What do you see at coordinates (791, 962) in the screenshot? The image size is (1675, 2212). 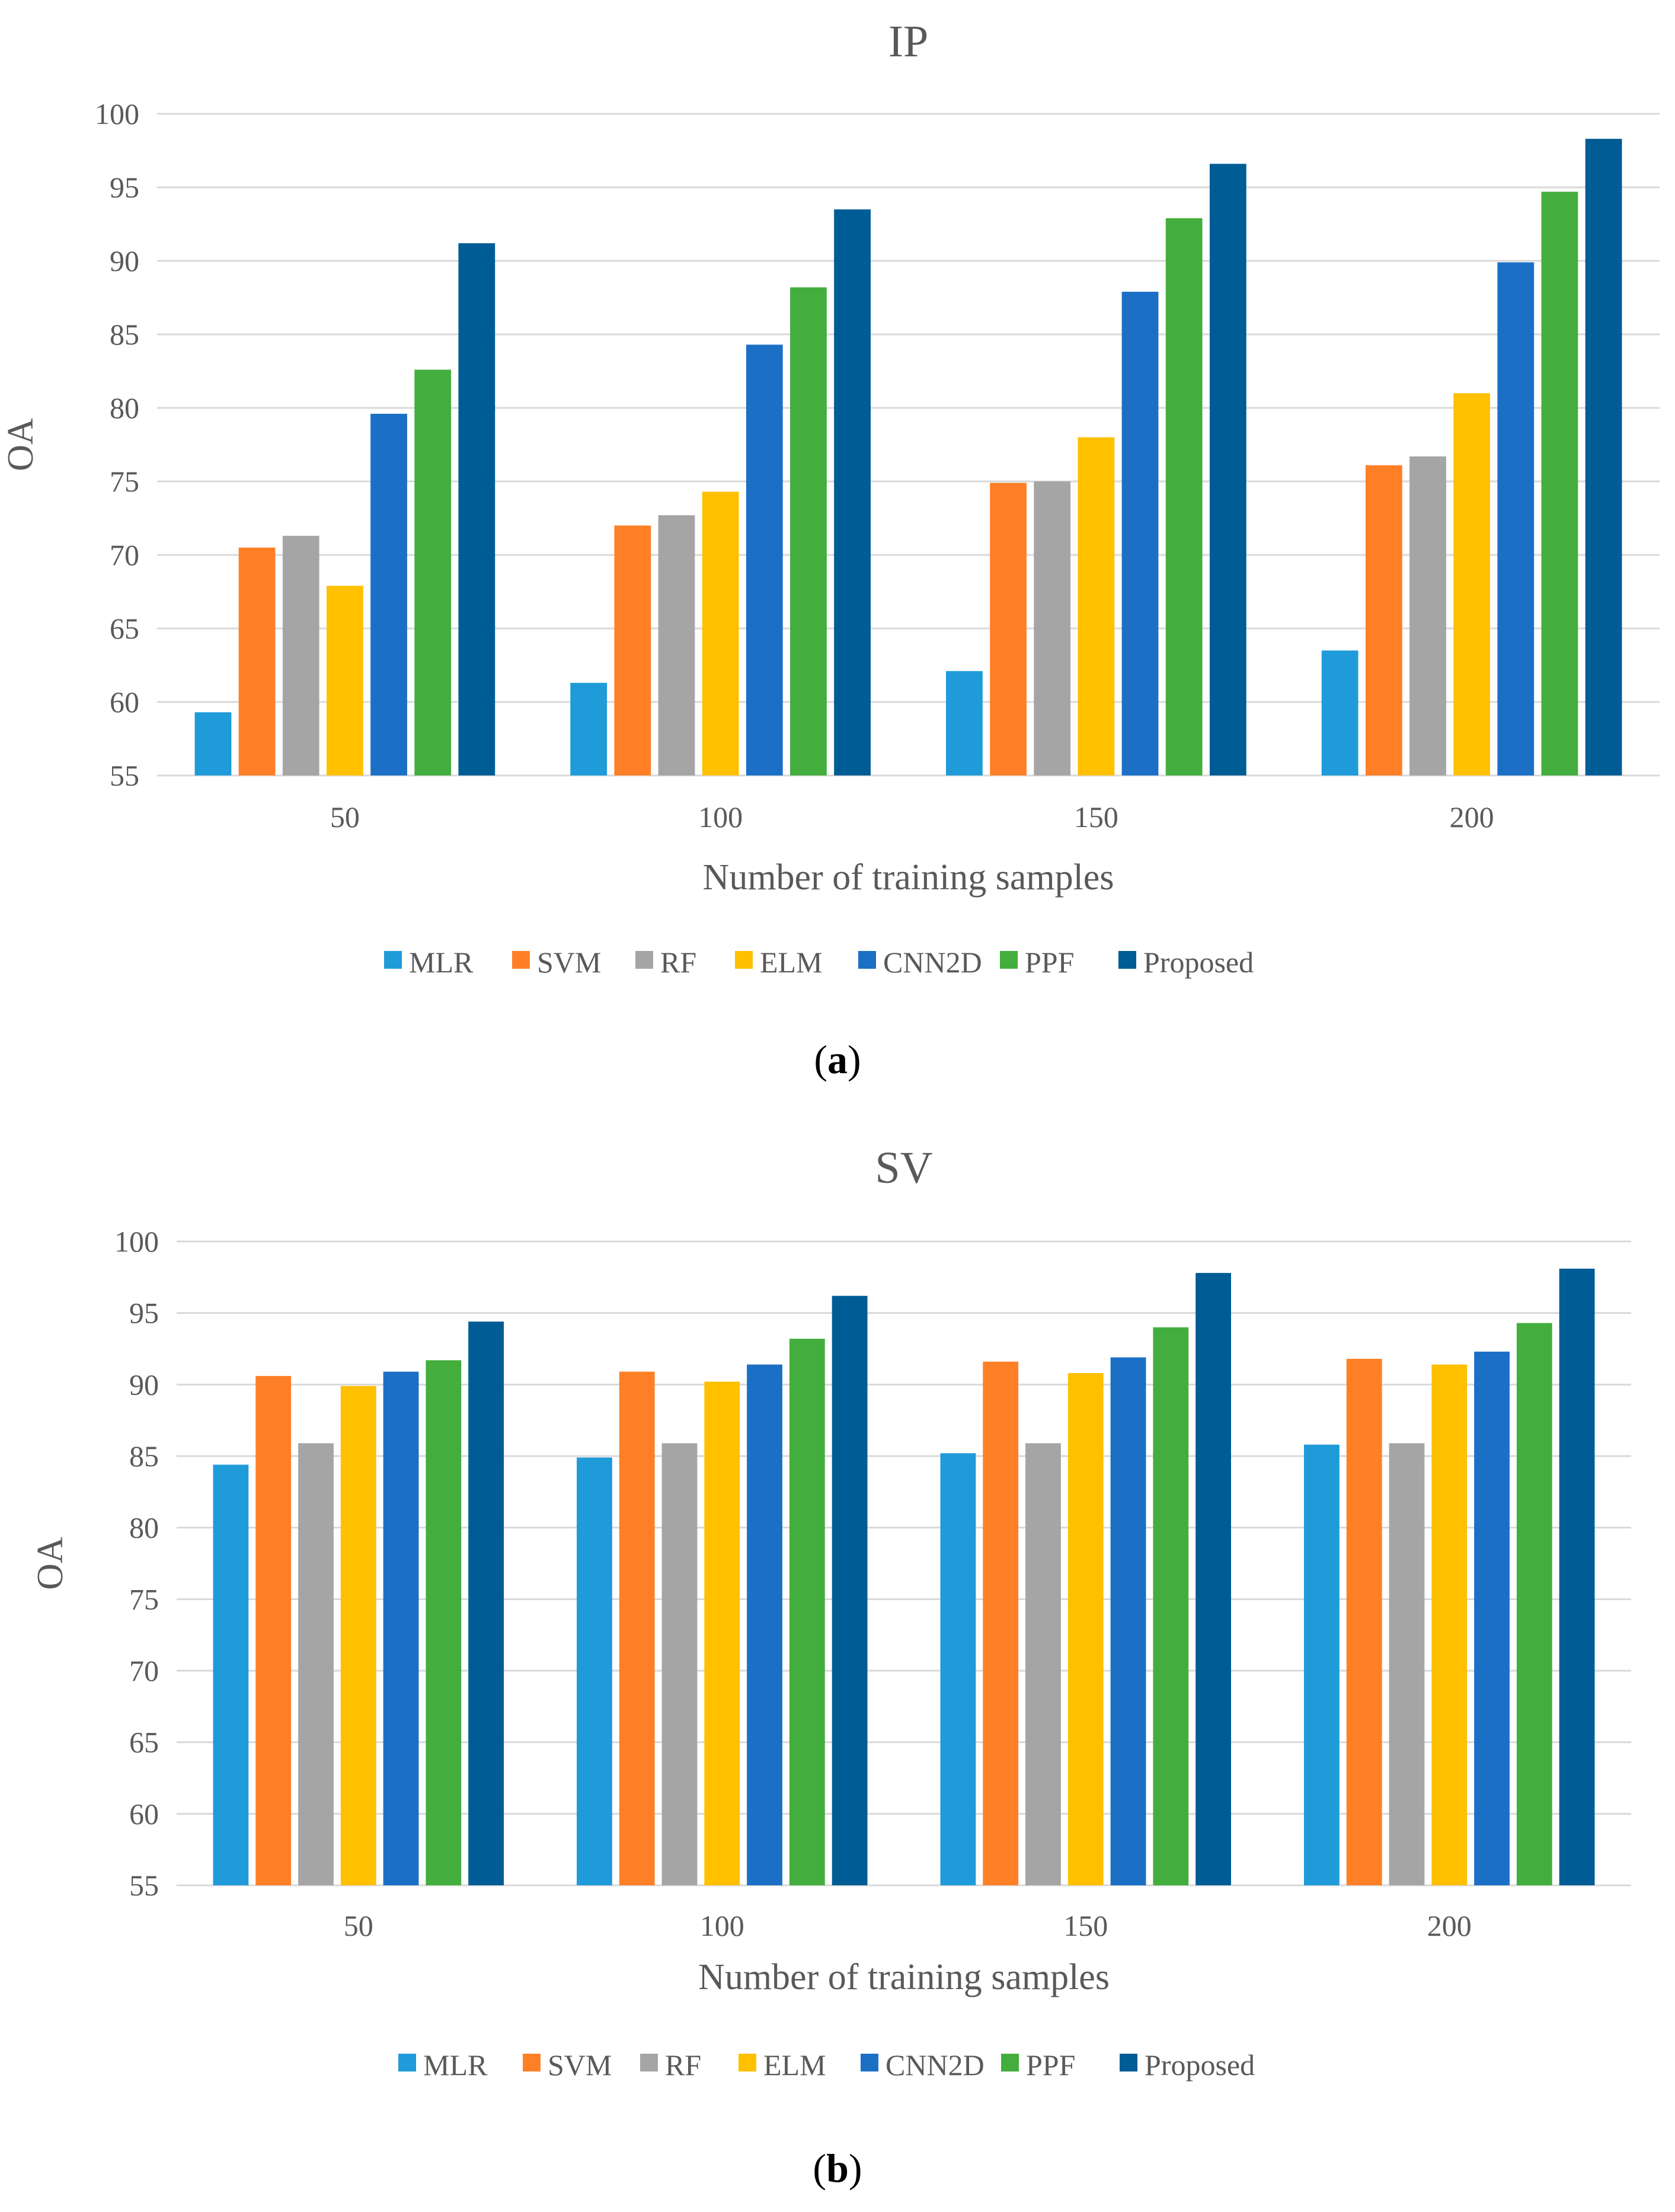 I see `legend-label-elm: ELM` at bounding box center [791, 962].